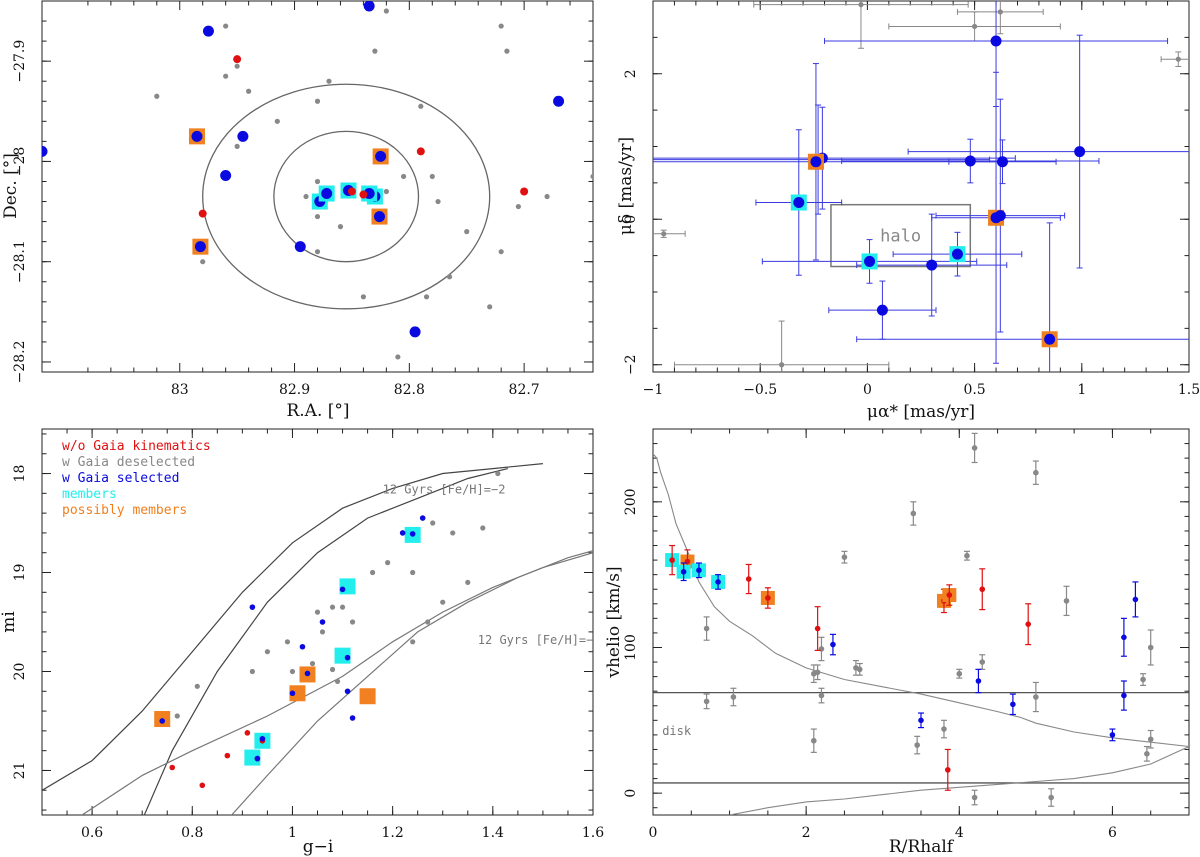  Describe the element at coordinates (327, 194) in the screenshot. I see `member-star-point` at that location.